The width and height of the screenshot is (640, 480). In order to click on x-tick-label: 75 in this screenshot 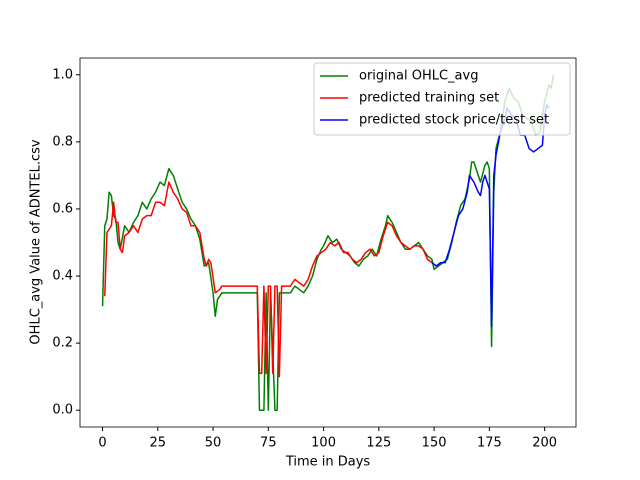, I will do `click(268, 443)`.